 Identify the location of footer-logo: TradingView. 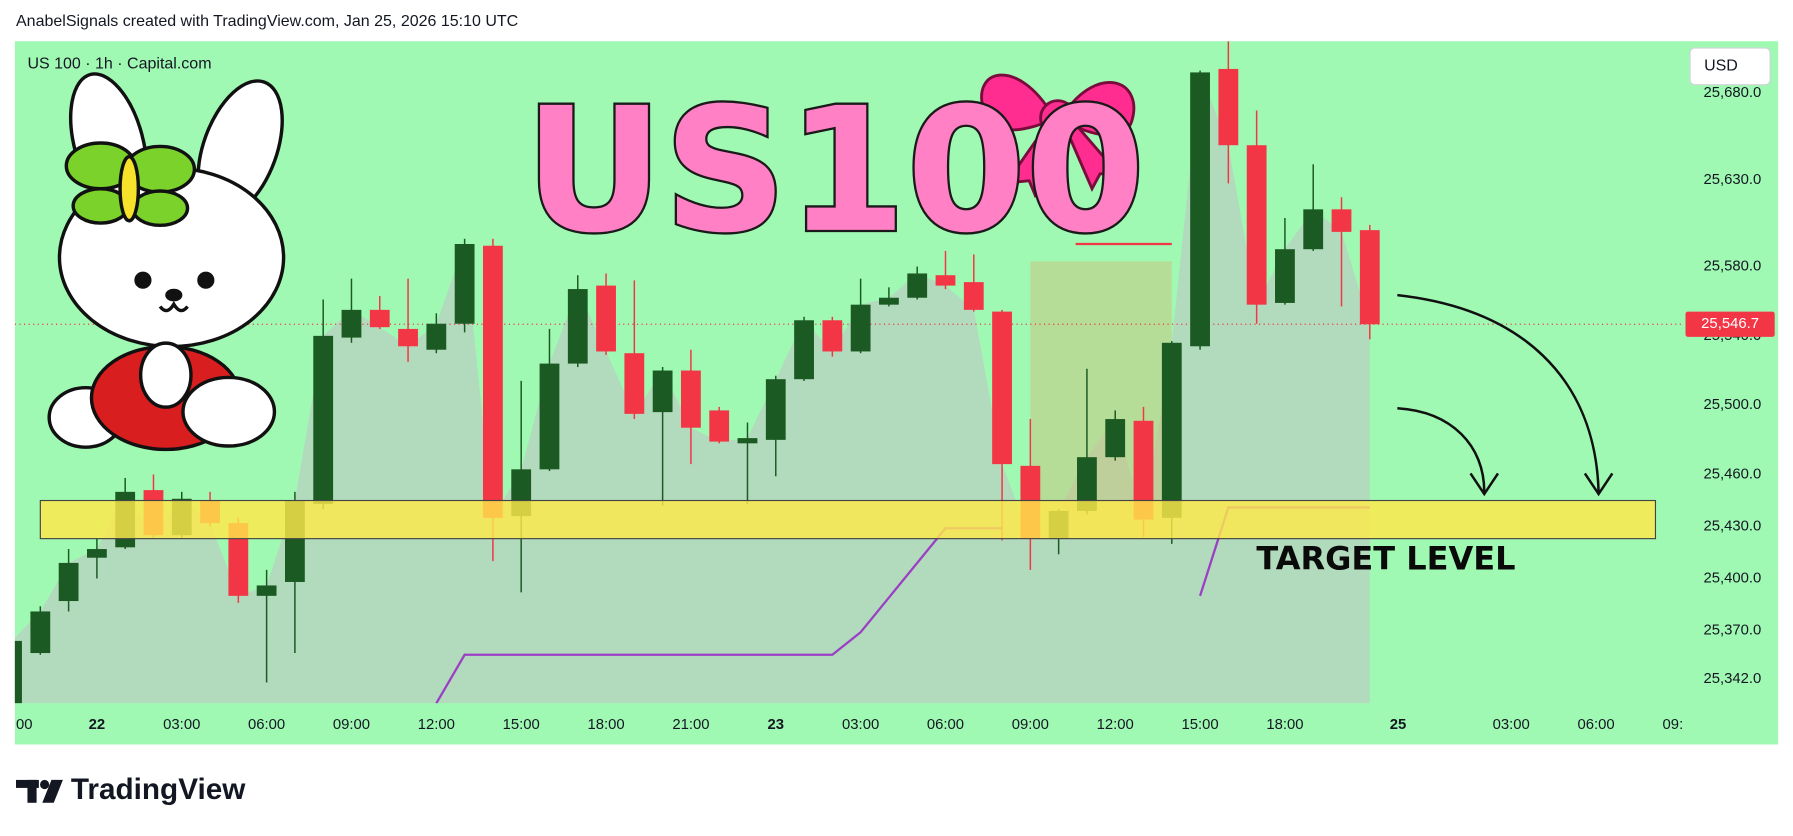
(131, 789).